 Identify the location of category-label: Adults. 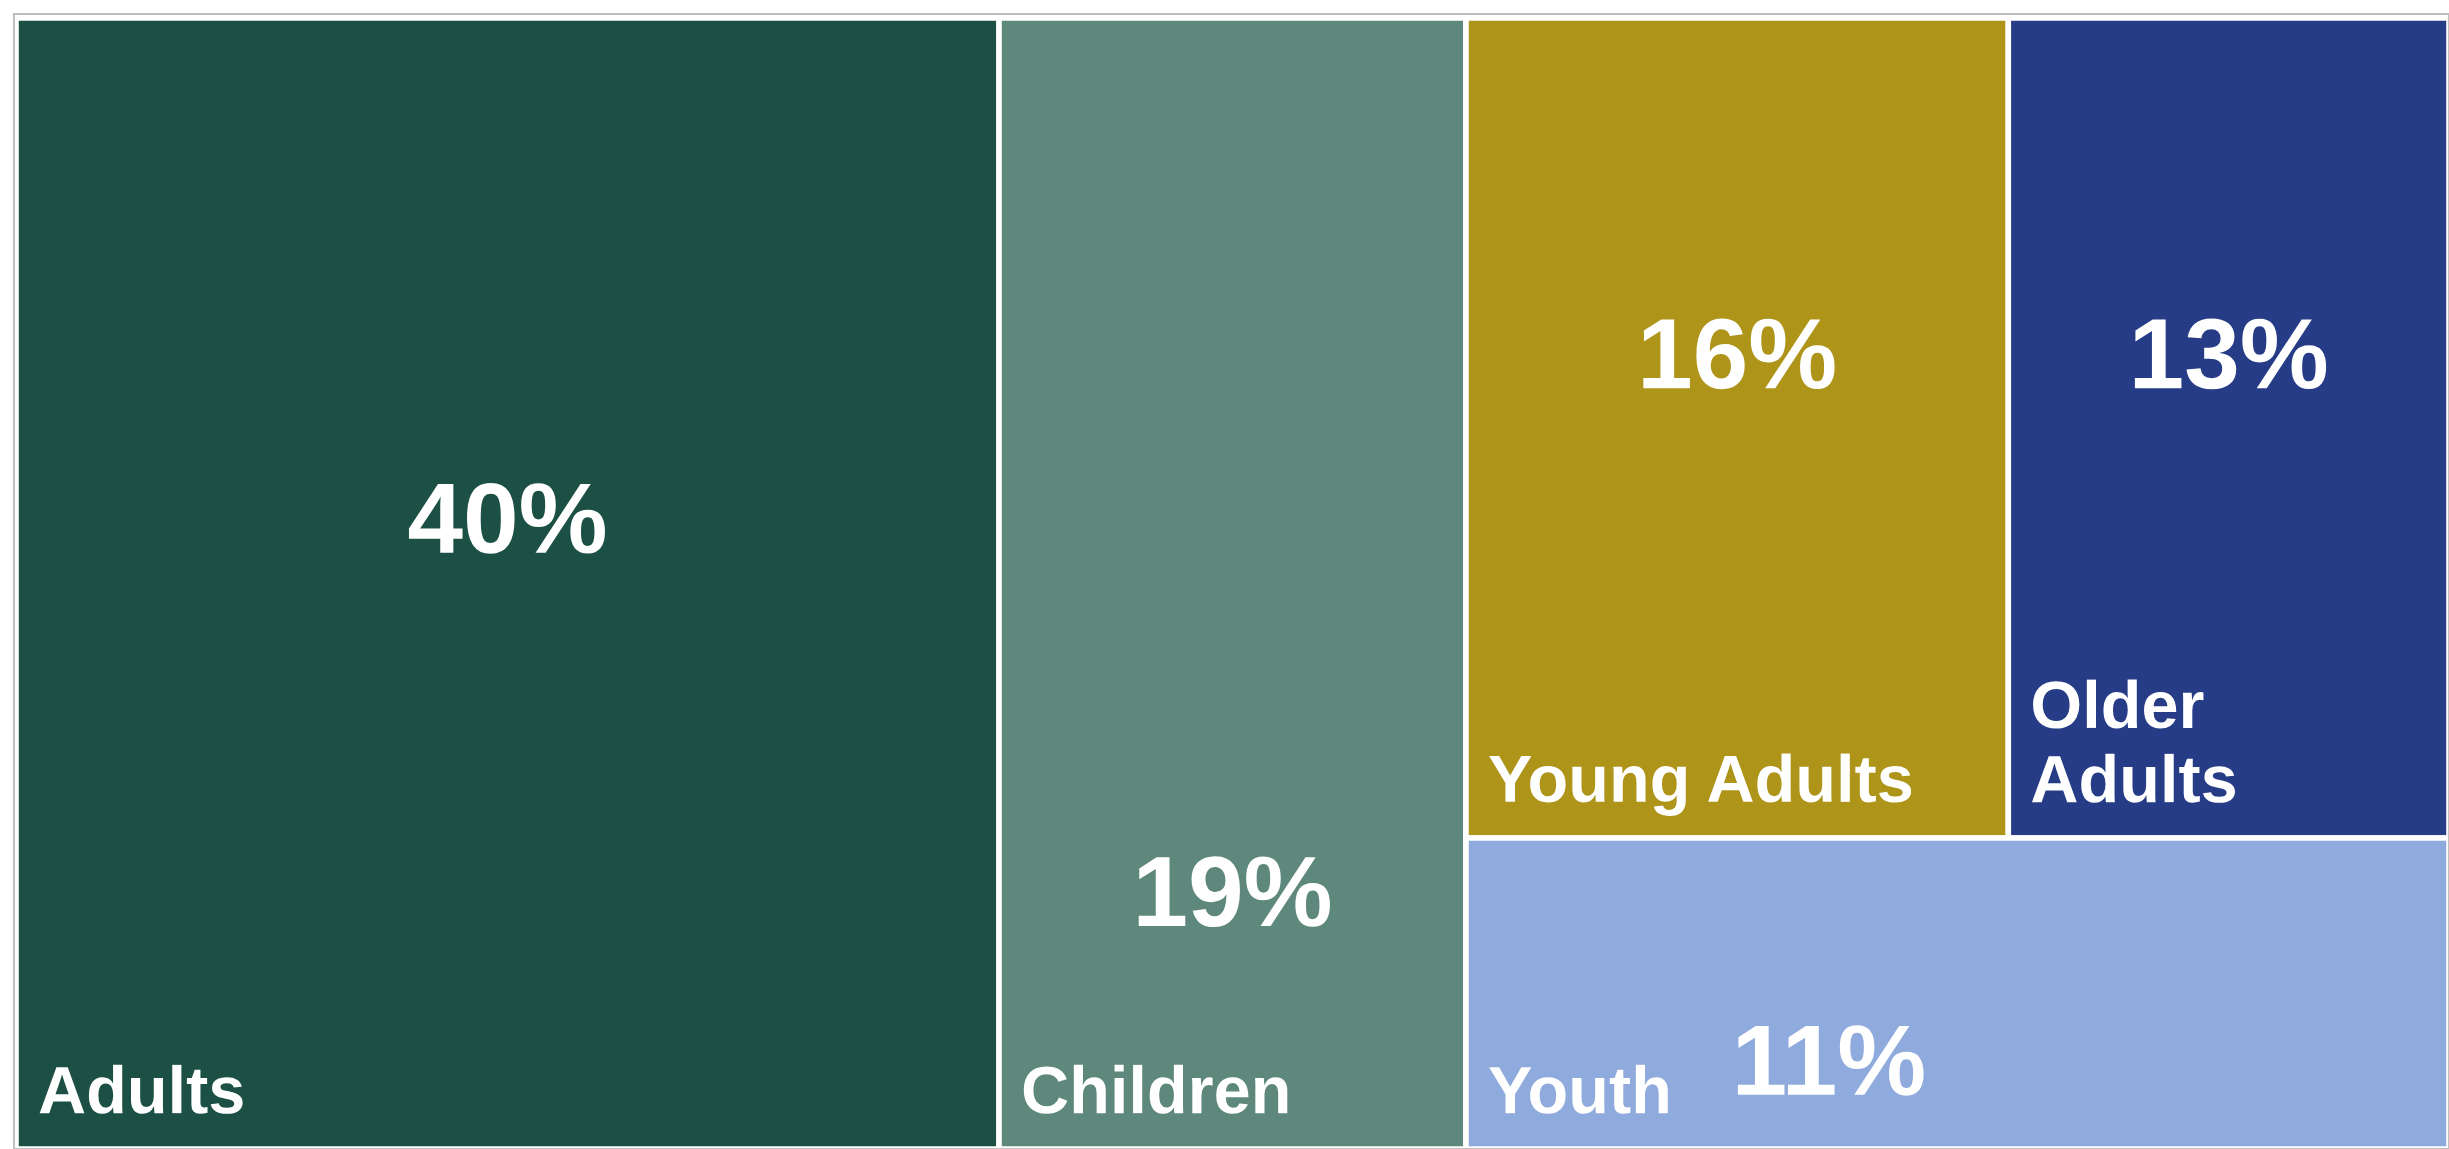
(141, 1089).